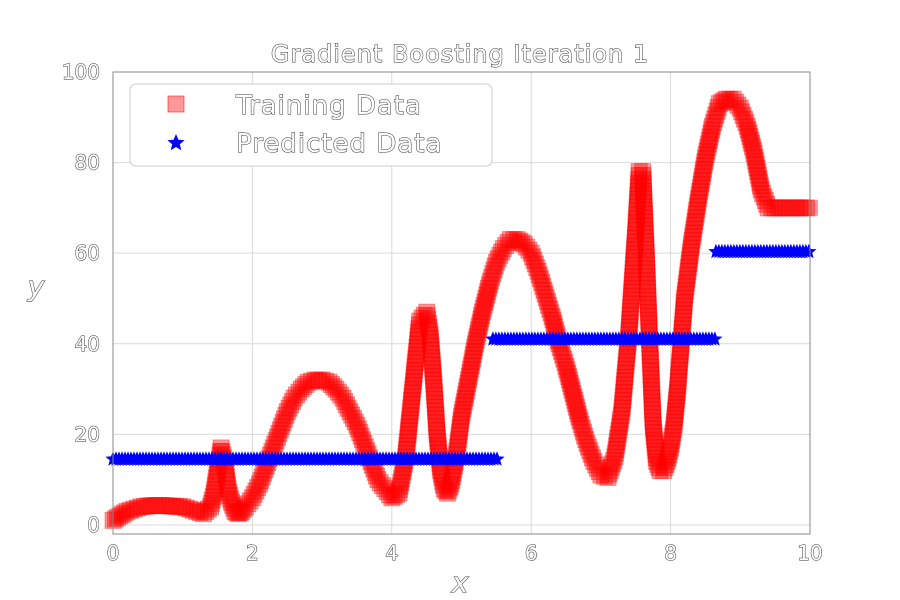 This screenshot has height=600, width=900. I want to click on legend-label-predicted: Predicted Data, so click(339, 144).